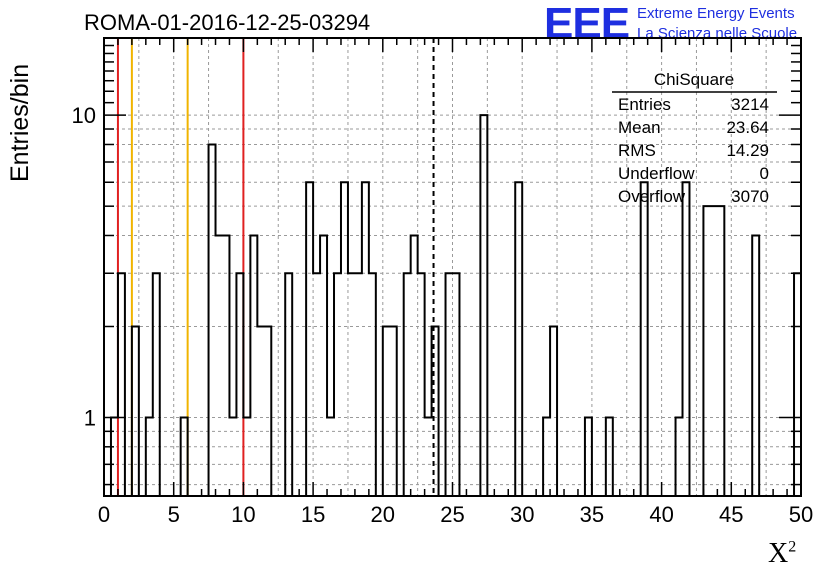 Image resolution: width=836 pixels, height=572 pixels. I want to click on x-tick-label: 35, so click(592, 514).